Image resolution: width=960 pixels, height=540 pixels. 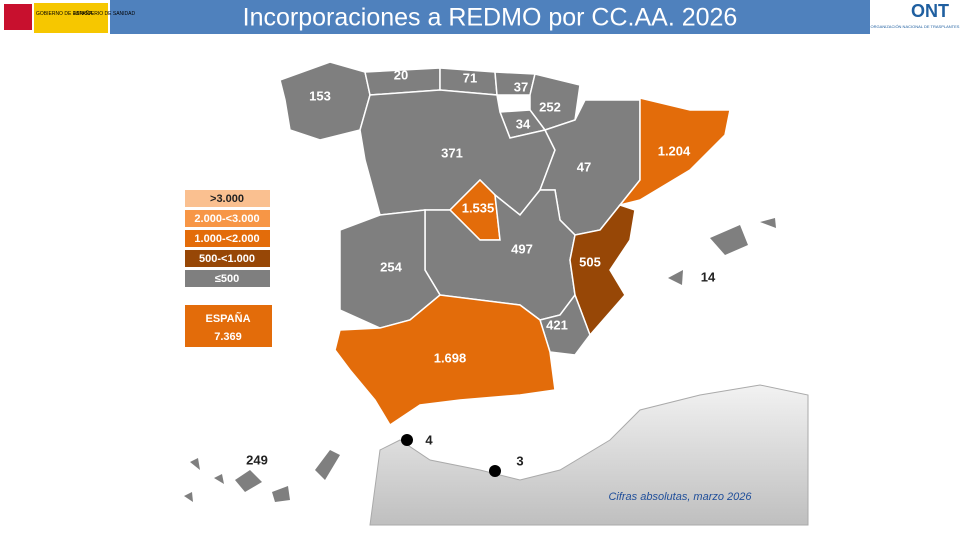 What do you see at coordinates (680, 497) in the screenshot?
I see `footnote: Cifras absolutas, marzo 2026` at bounding box center [680, 497].